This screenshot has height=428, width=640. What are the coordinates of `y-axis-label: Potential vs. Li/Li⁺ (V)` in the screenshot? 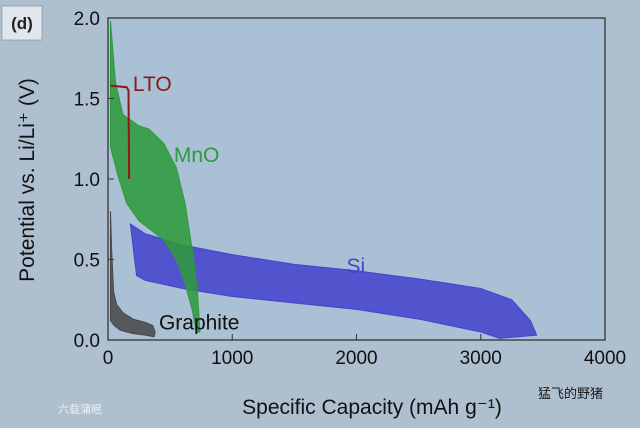 It's located at (27, 180).